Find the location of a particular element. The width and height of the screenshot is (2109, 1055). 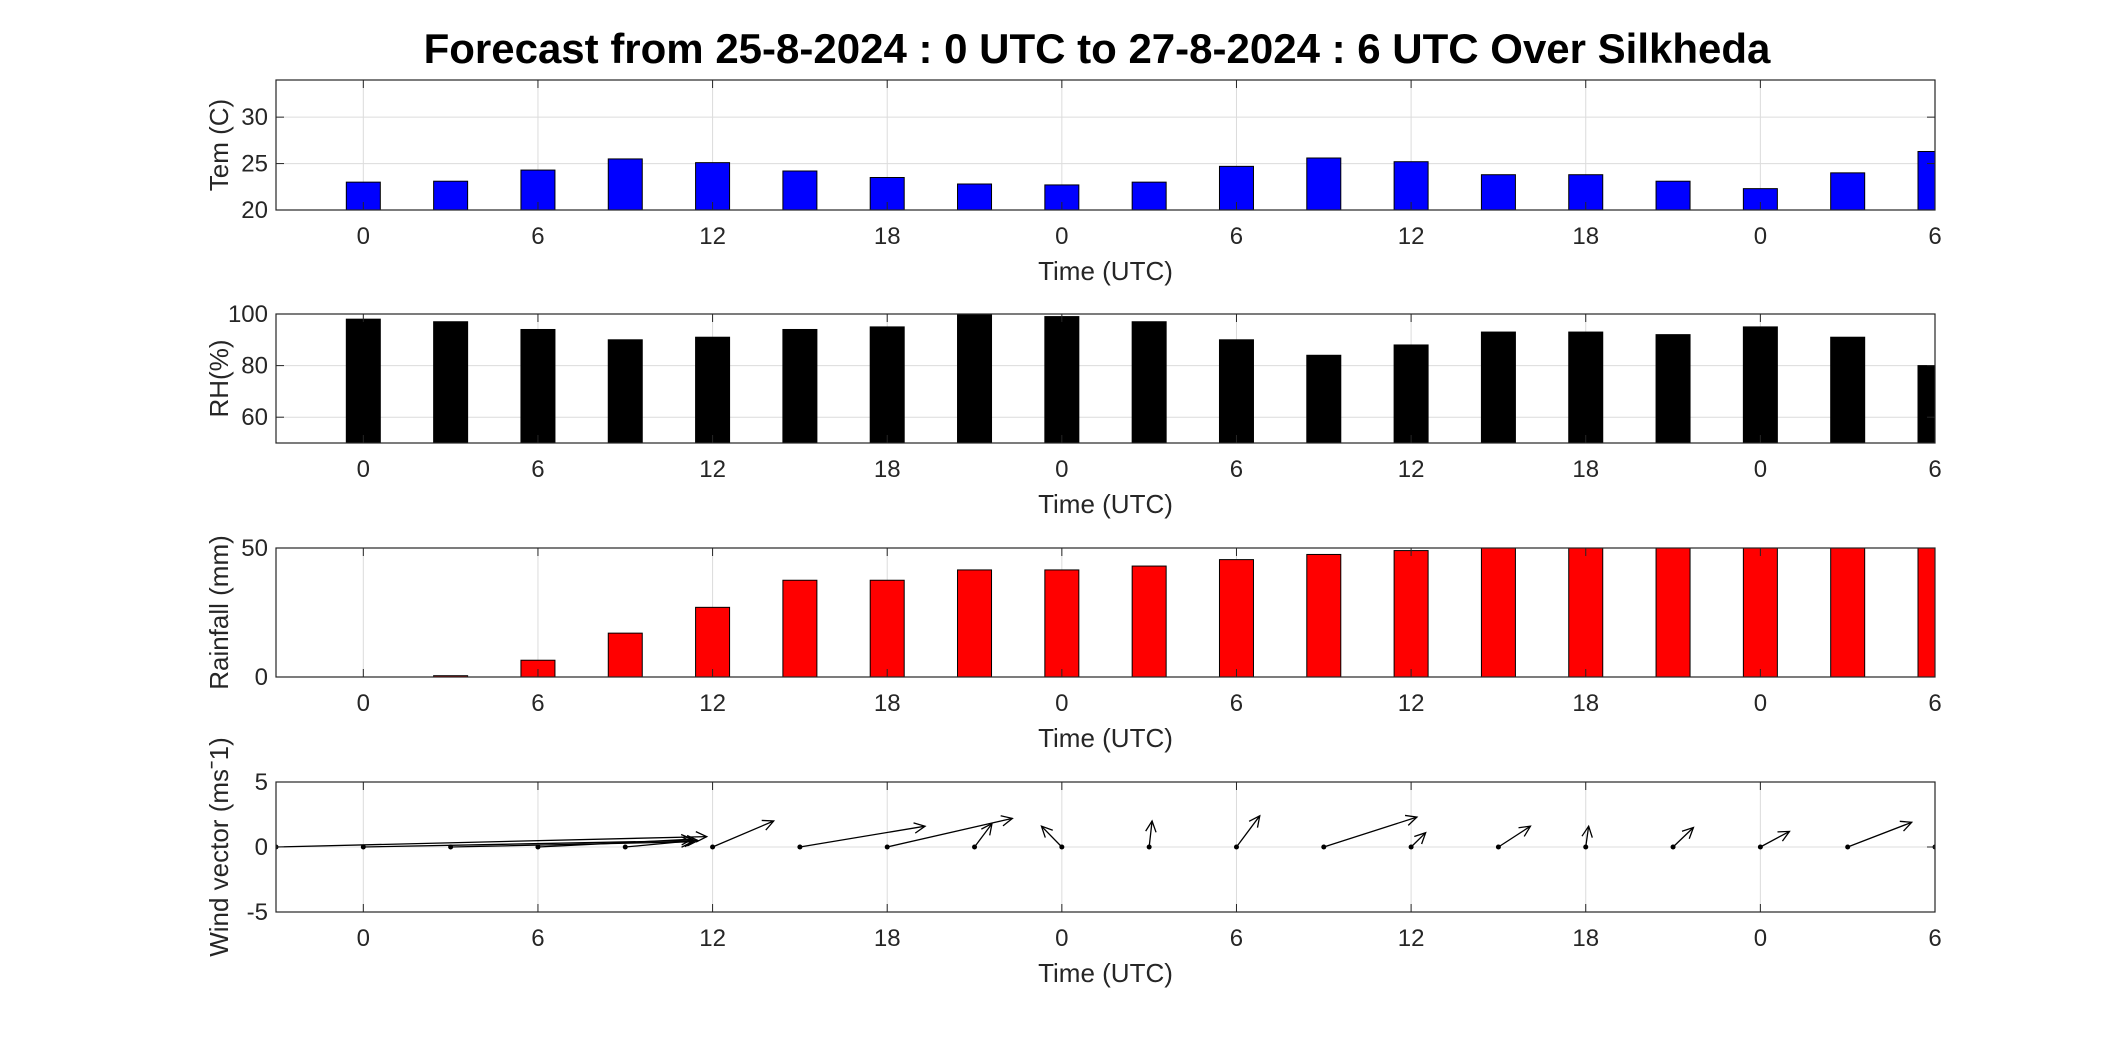

y-tick-label: 30 is located at coordinates (254, 117).